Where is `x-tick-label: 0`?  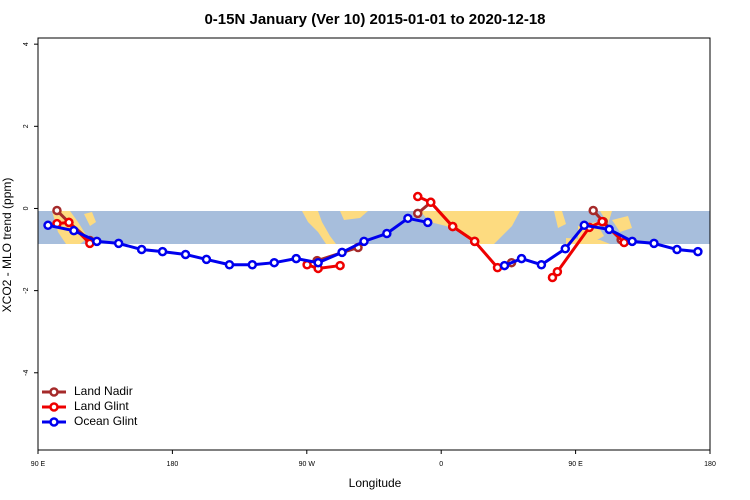 x-tick-label: 0 is located at coordinates (441, 464).